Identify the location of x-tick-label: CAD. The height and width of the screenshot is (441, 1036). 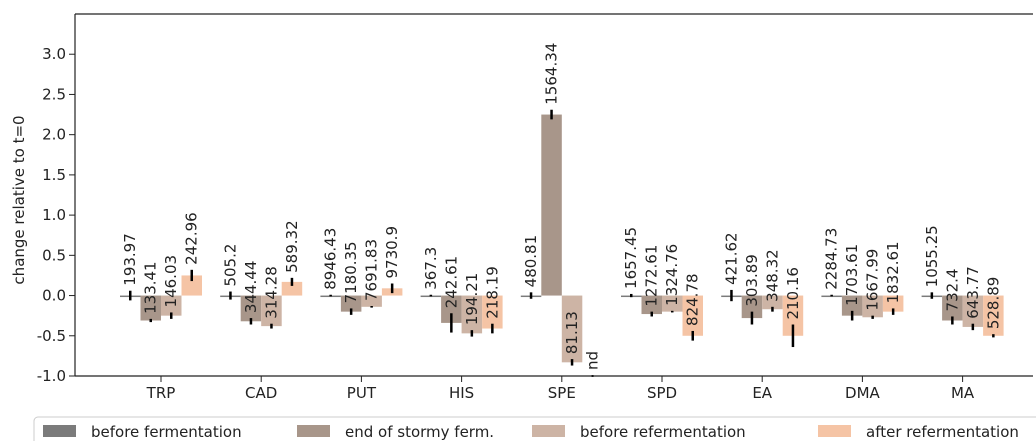
(261, 393).